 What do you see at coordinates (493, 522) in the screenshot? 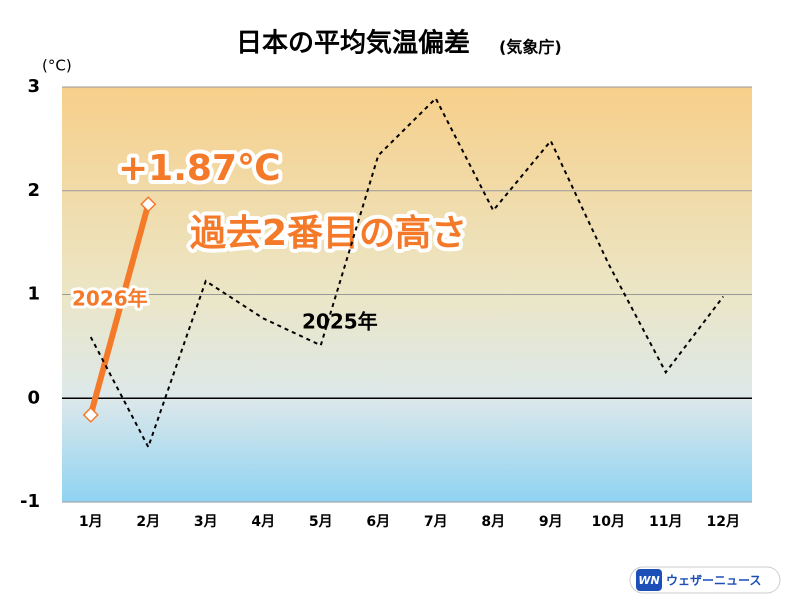
I see `x-tick-label: 8月` at bounding box center [493, 522].